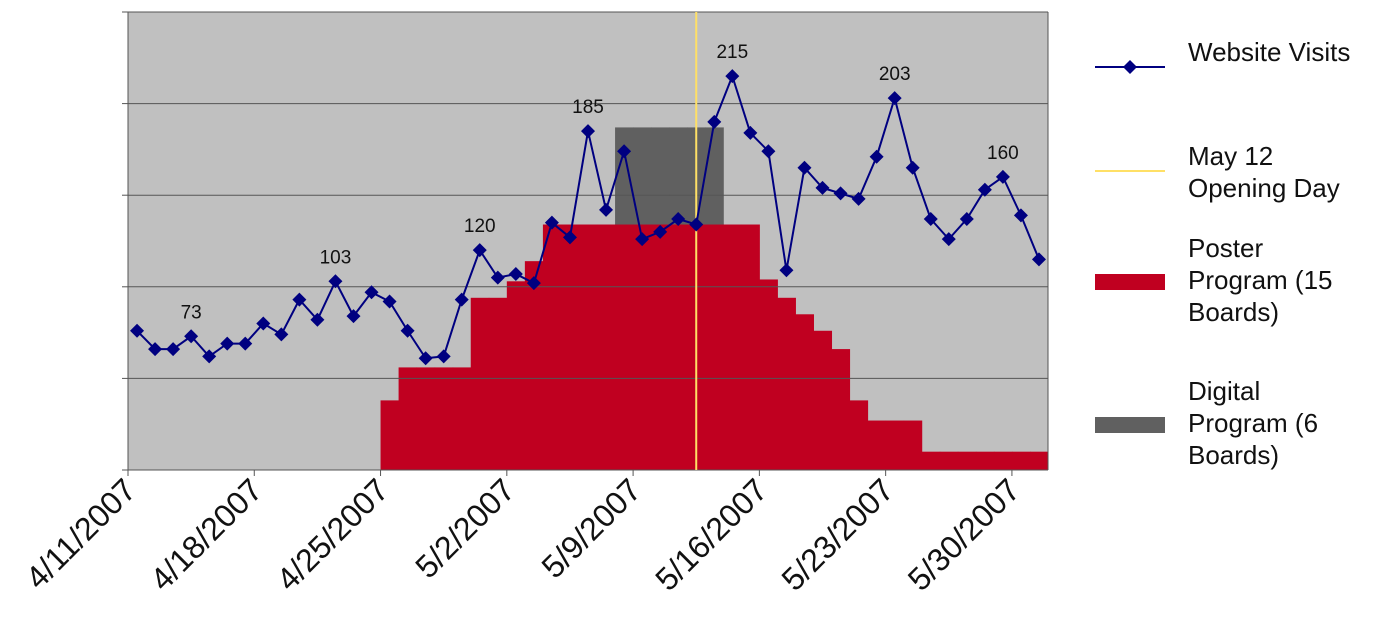 The image size is (1377, 629). Describe the element at coordinates (732, 52) in the screenshot. I see `data-label: 215` at that location.